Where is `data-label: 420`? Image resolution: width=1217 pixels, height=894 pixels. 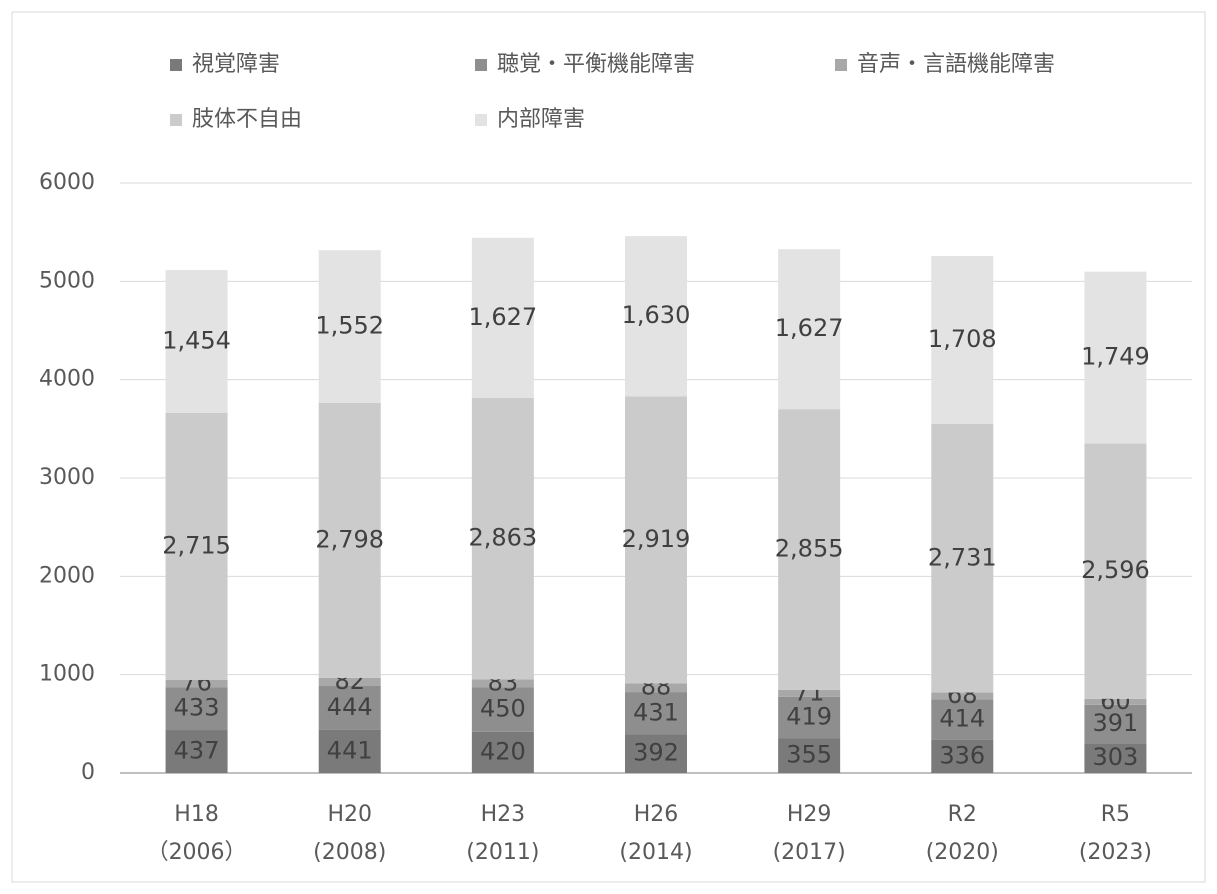
data-label: 420 is located at coordinates (503, 751).